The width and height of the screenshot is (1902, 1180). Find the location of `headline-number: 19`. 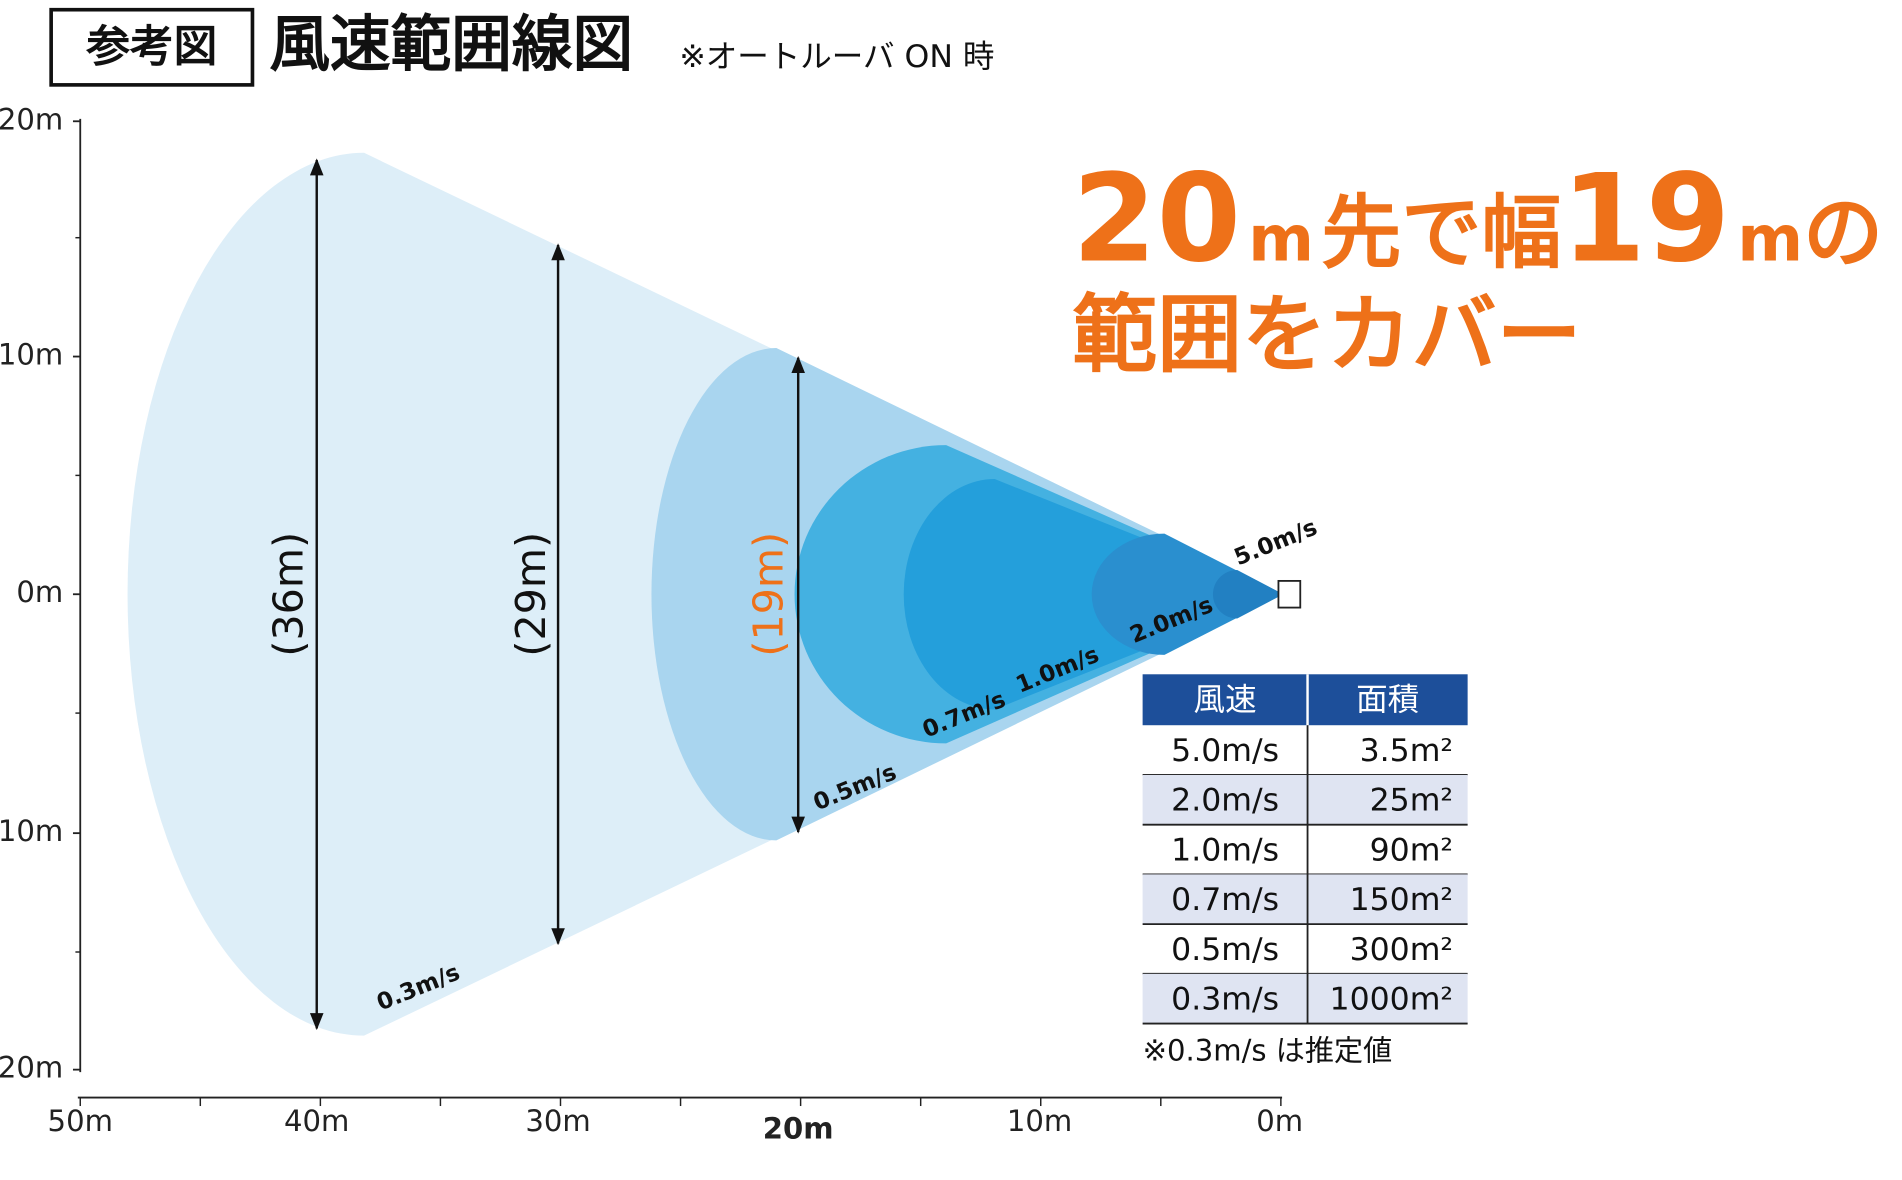

headline-number: 19 is located at coordinates (1645, 219).